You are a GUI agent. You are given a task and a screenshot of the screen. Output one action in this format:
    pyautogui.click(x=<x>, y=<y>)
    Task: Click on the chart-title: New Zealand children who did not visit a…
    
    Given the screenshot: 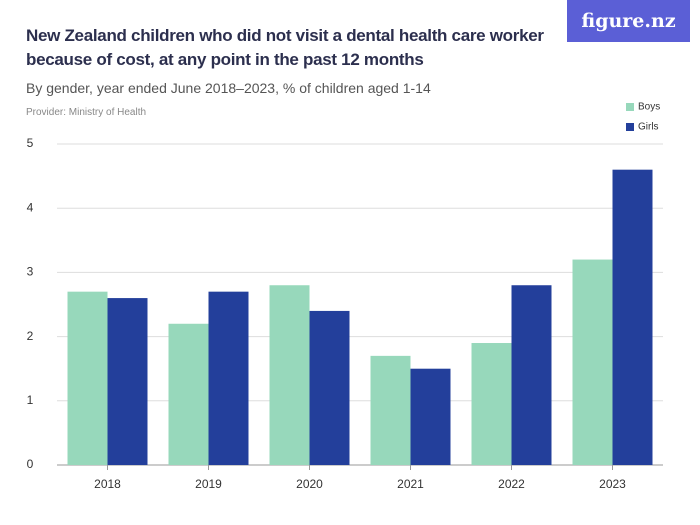 What is the action you would take?
    pyautogui.click(x=285, y=47)
    